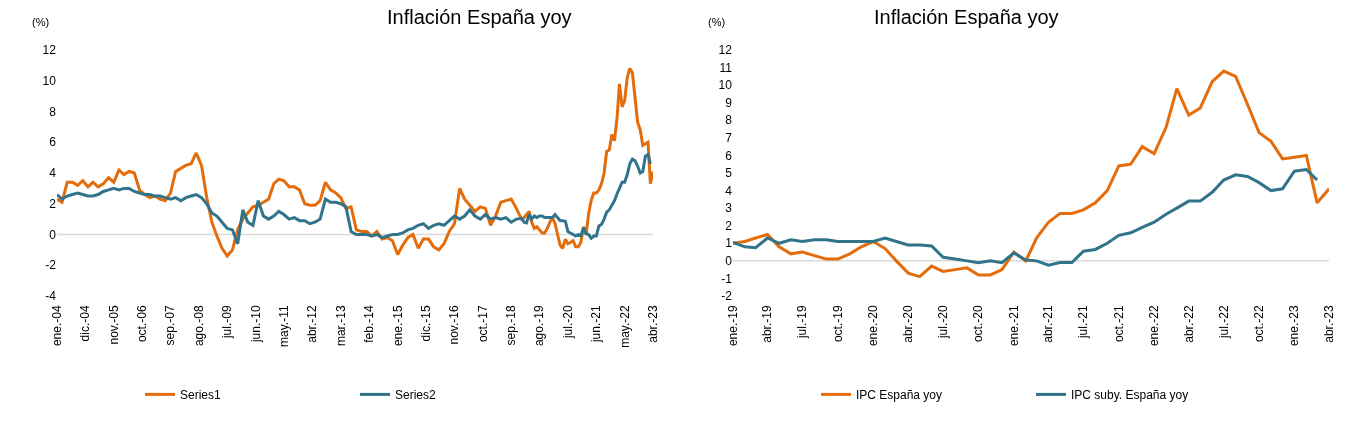 Image resolution: width=1366 pixels, height=421 pixels. What do you see at coordinates (113, 325) in the screenshot?
I see `x-tick-label: nov.-05` at bounding box center [113, 325].